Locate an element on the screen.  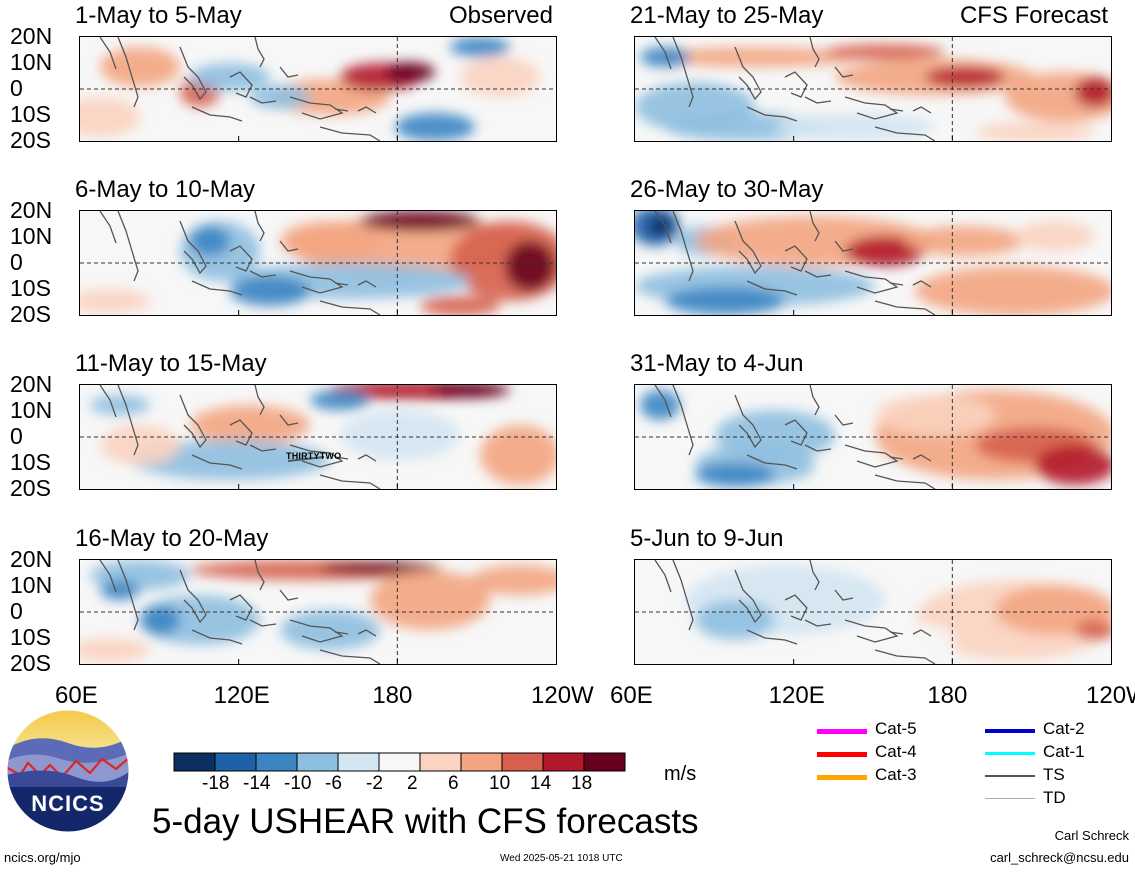
footer-timestamp: Wed 2025-05-21 1018 UTC is located at coordinates (561, 858).